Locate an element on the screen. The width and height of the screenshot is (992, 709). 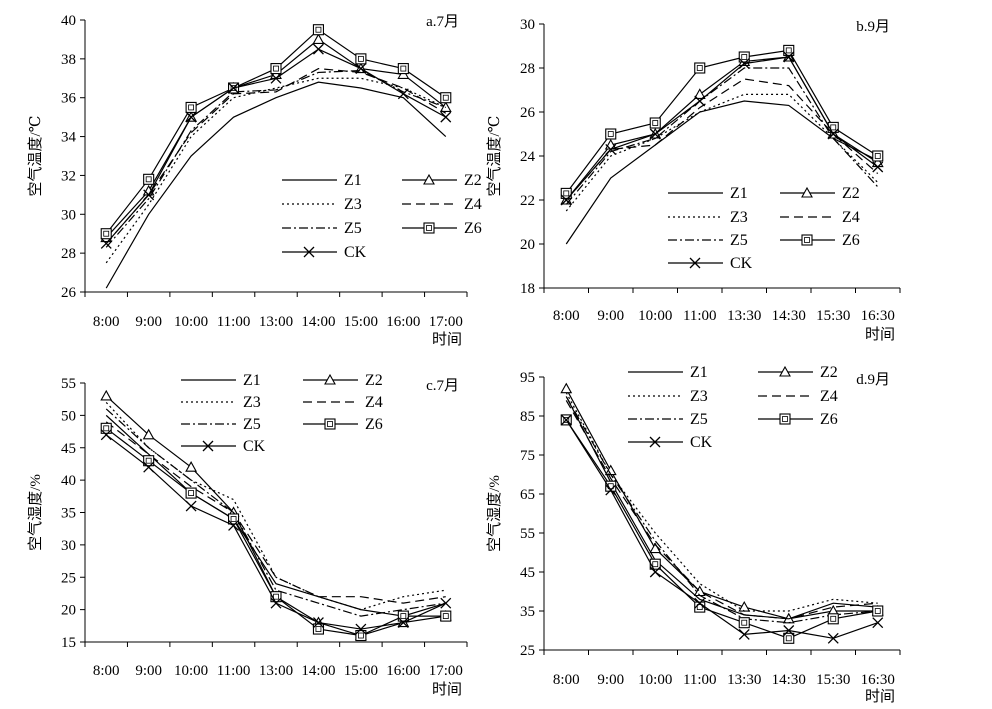
y-tick-label: 28 is located at coordinates (68, 254).